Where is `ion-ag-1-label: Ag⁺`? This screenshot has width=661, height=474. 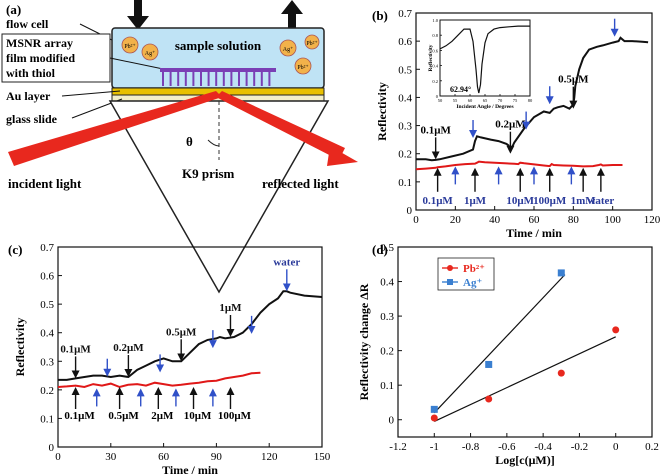 ion-ag-1-label: Ag⁺ is located at coordinates (150, 54).